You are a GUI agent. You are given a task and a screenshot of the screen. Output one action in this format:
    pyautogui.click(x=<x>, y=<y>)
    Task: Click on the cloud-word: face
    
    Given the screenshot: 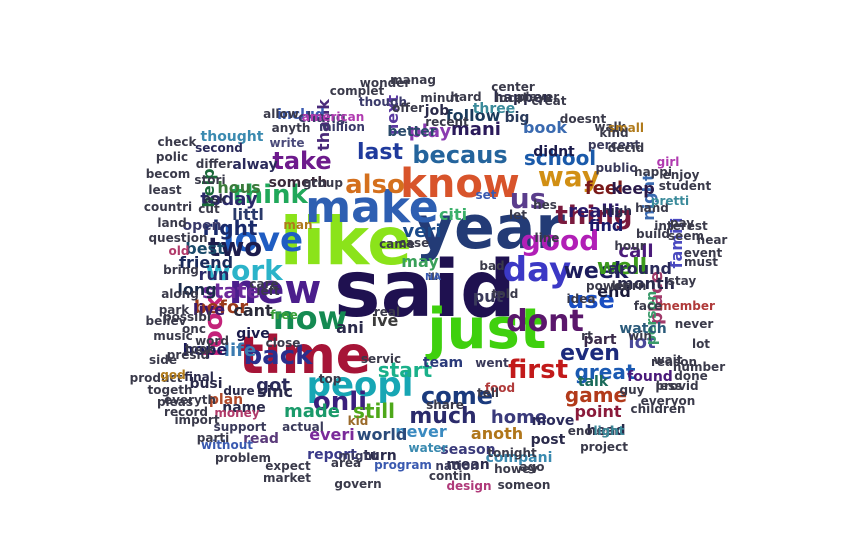 What is the action you would take?
    pyautogui.click(x=648, y=306)
    